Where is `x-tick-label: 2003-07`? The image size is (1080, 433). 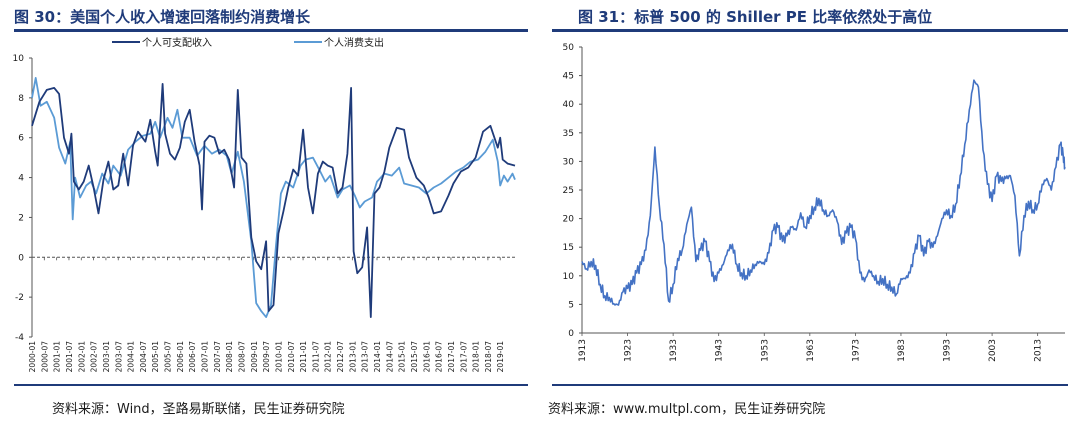 x-tick-label: 2003-07 is located at coordinates (118, 357).